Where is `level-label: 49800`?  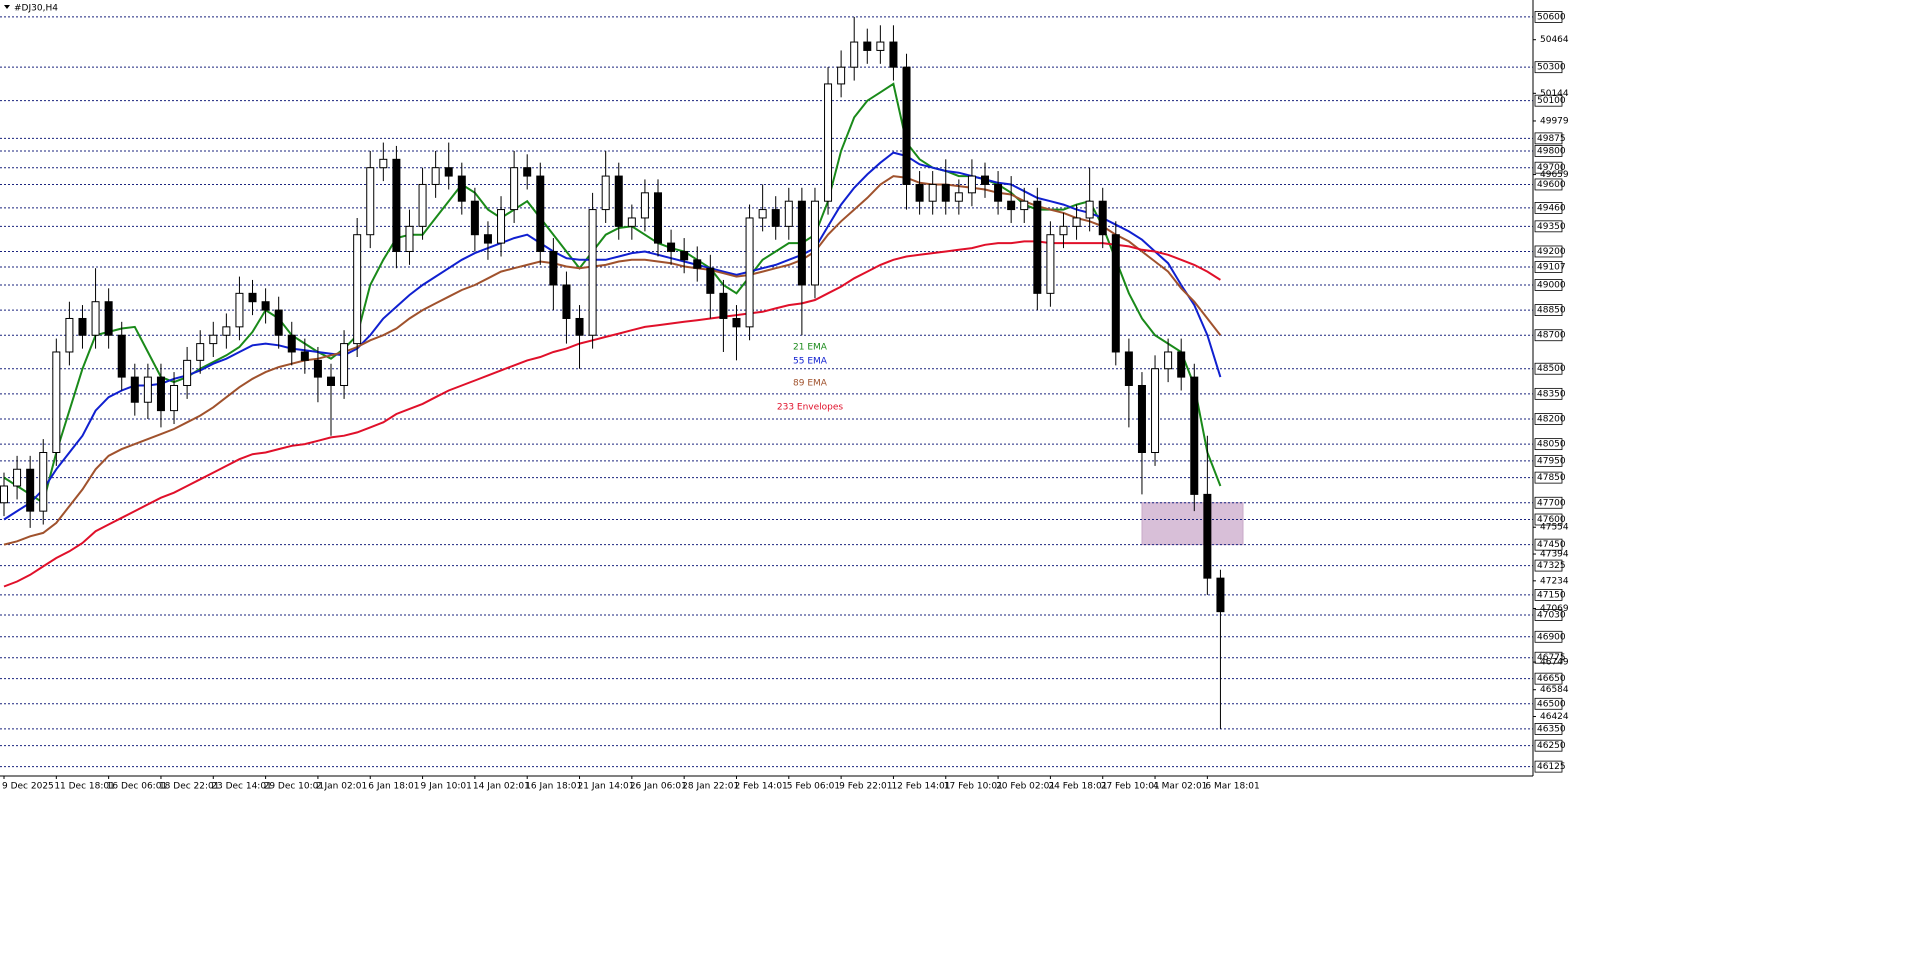
level-label: 49800 is located at coordinates (1551, 151).